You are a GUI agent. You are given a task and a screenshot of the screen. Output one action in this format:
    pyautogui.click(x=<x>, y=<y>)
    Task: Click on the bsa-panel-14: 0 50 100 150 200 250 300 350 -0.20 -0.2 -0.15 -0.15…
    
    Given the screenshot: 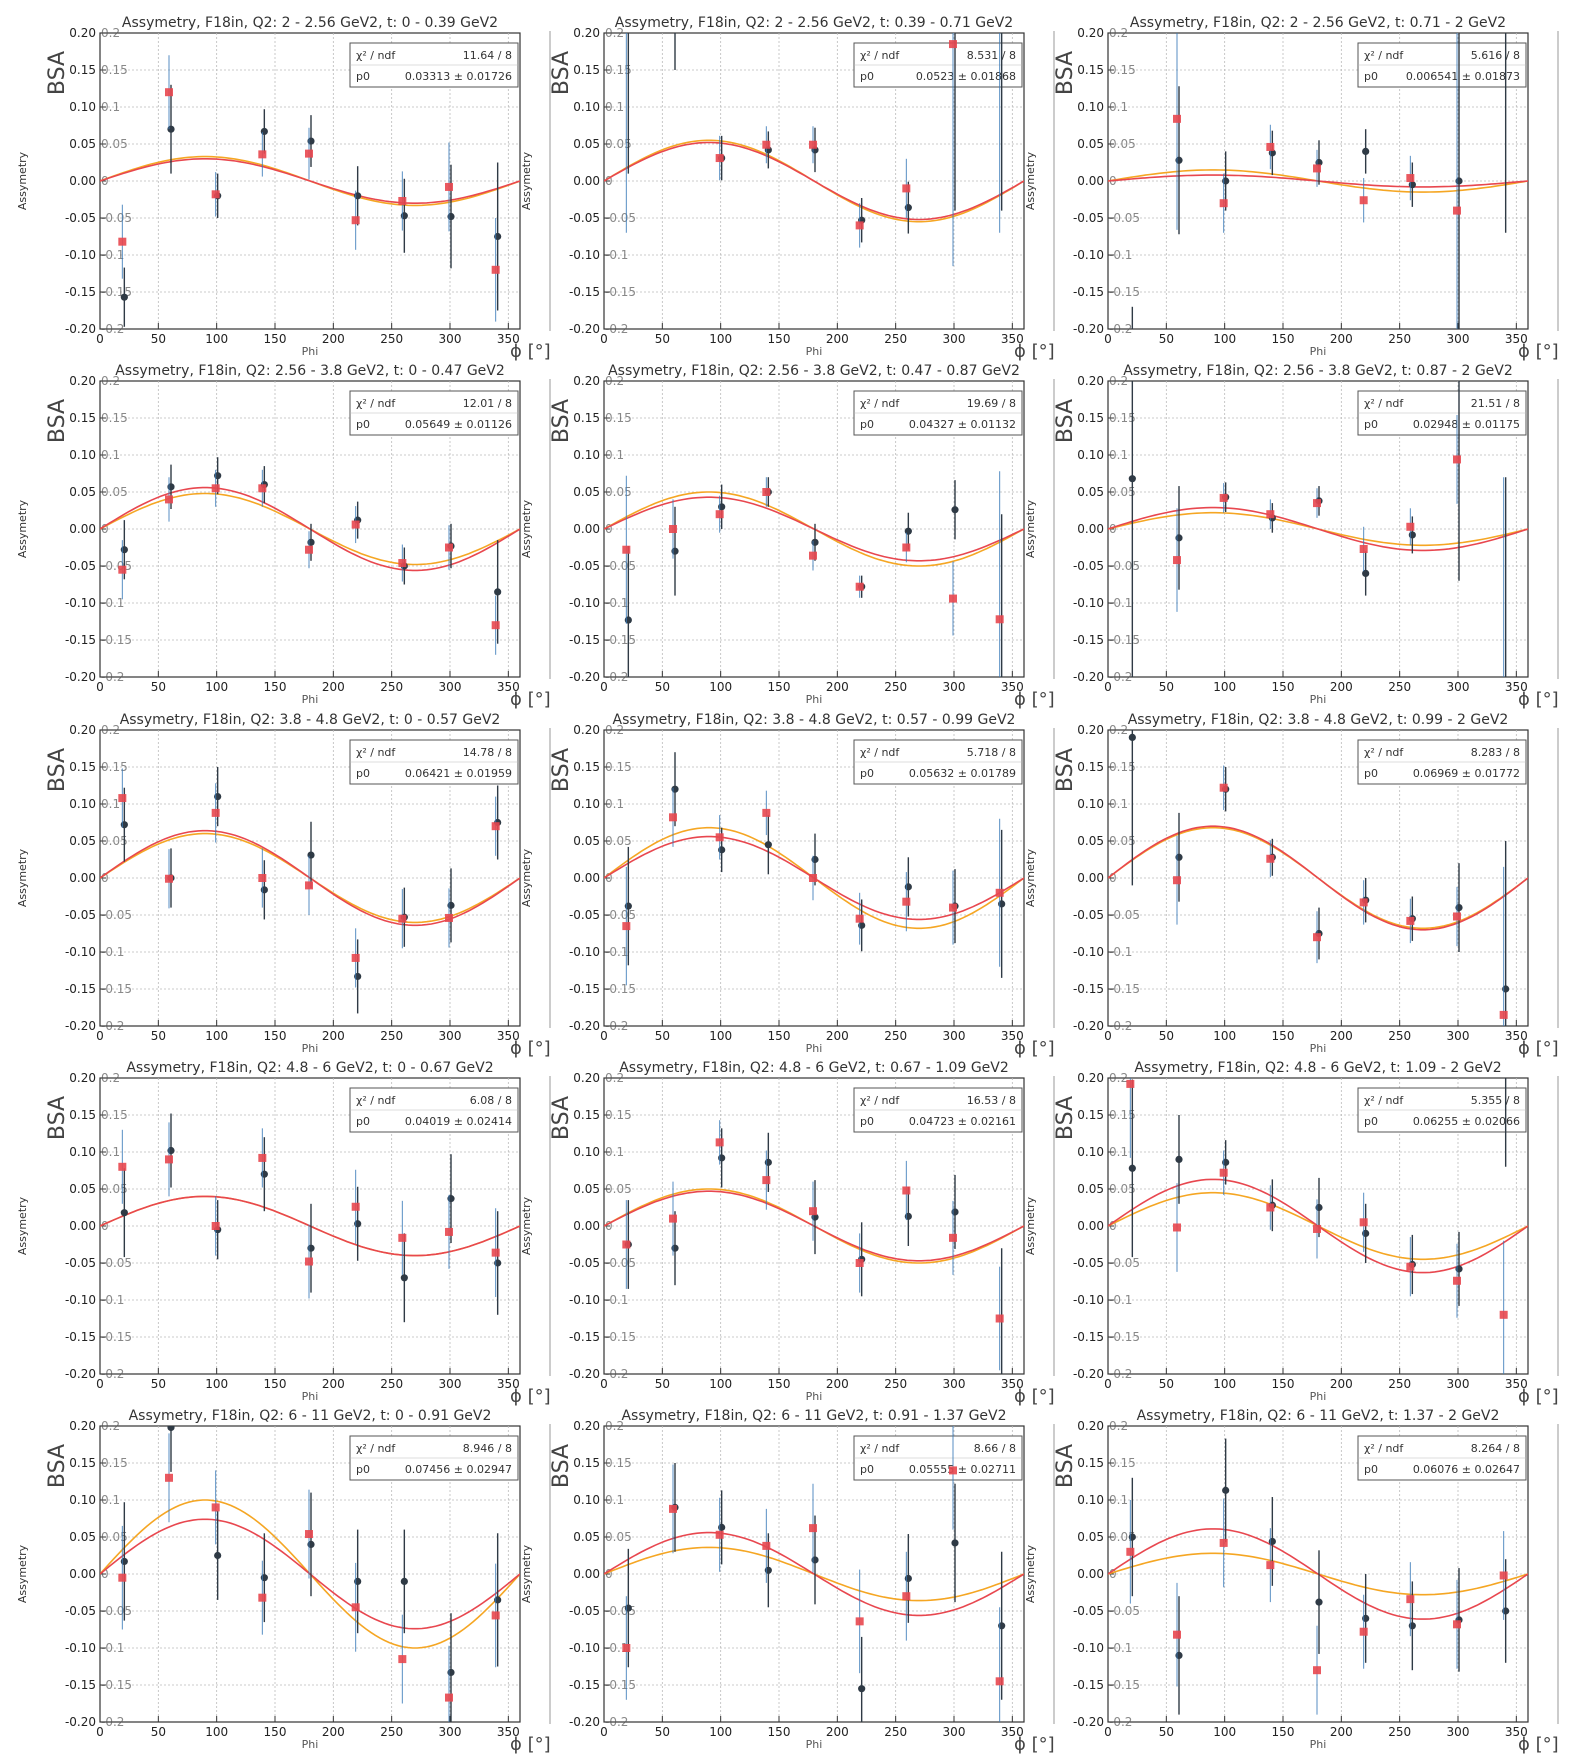 What is the action you would take?
    pyautogui.click(x=787, y=1581)
    